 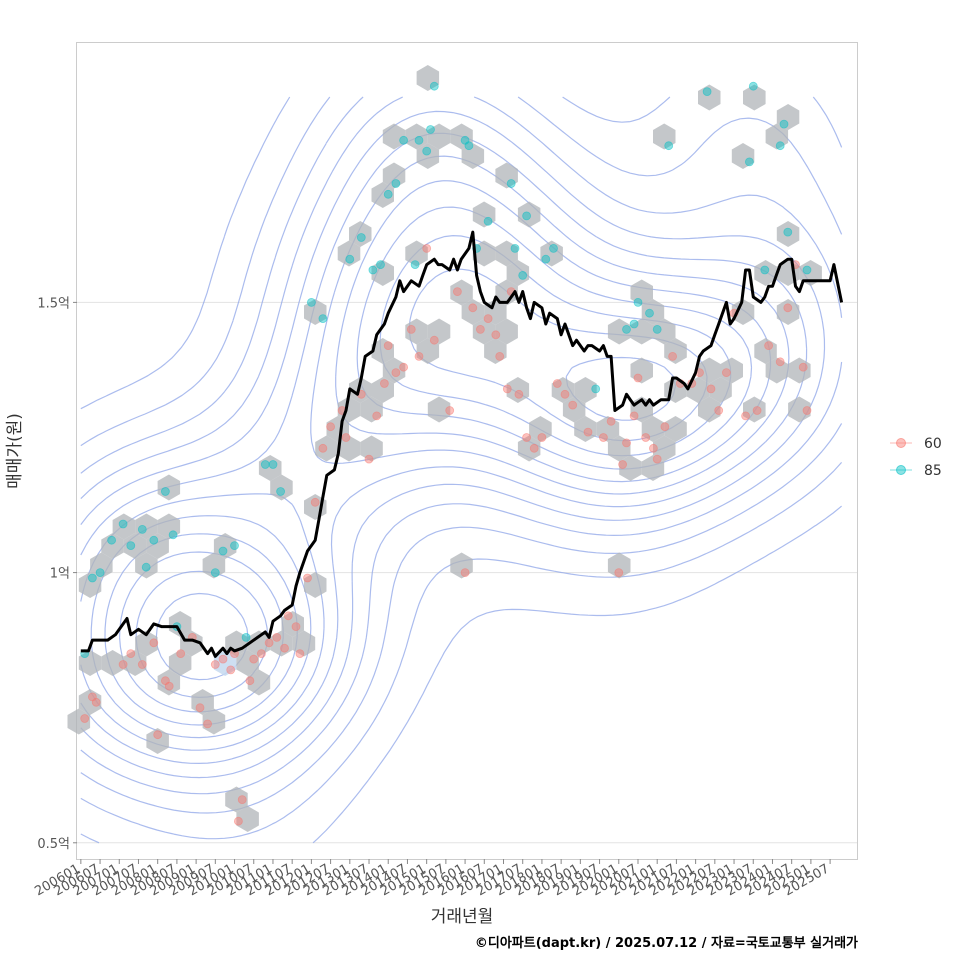 I want to click on y-tick-label: 1.5억, so click(x=53, y=303).